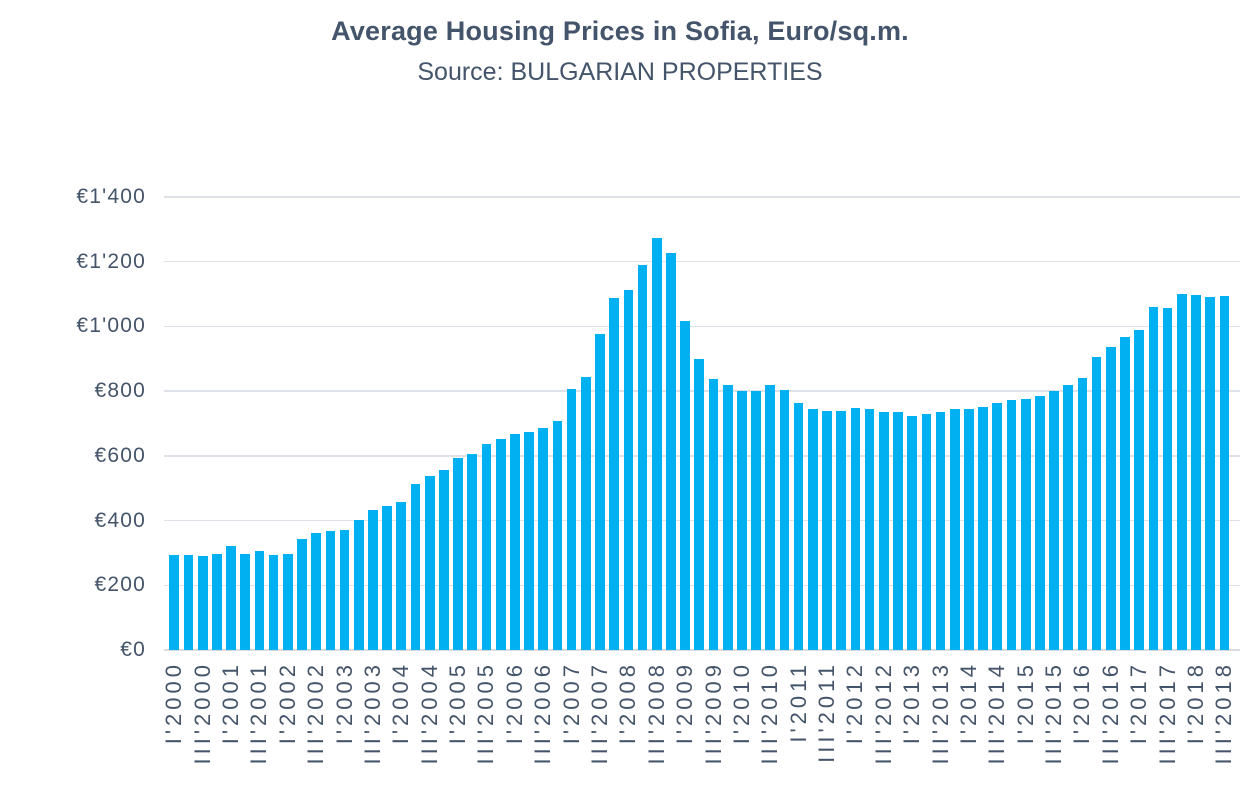 Image resolution: width=1253 pixels, height=786 pixels. What do you see at coordinates (798, 702) in the screenshot?
I see `x-axis-tick-label: I'2011` at bounding box center [798, 702].